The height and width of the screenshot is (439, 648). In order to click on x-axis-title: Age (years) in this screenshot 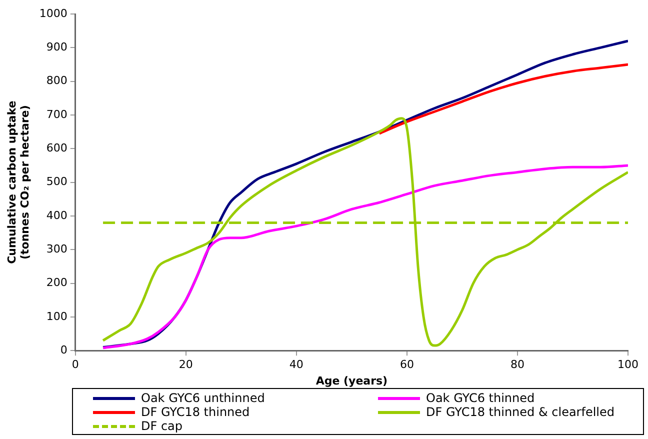, I will do `click(352, 381)`.